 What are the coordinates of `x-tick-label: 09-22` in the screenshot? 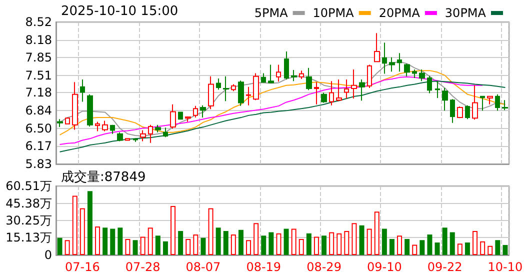 It's located at (444, 267).